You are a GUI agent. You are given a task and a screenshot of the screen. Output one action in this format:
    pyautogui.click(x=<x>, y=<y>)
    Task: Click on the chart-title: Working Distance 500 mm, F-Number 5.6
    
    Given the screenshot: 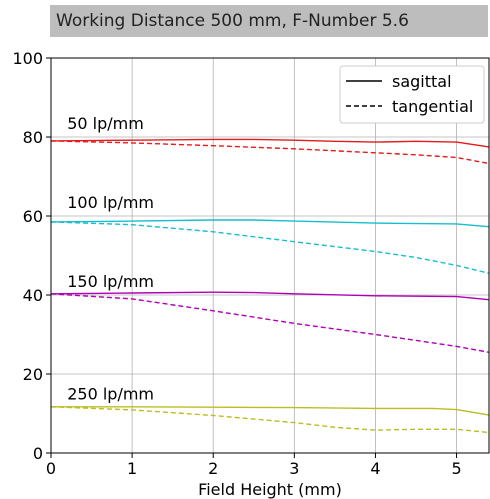 What is the action you would take?
    pyautogui.click(x=269, y=21)
    